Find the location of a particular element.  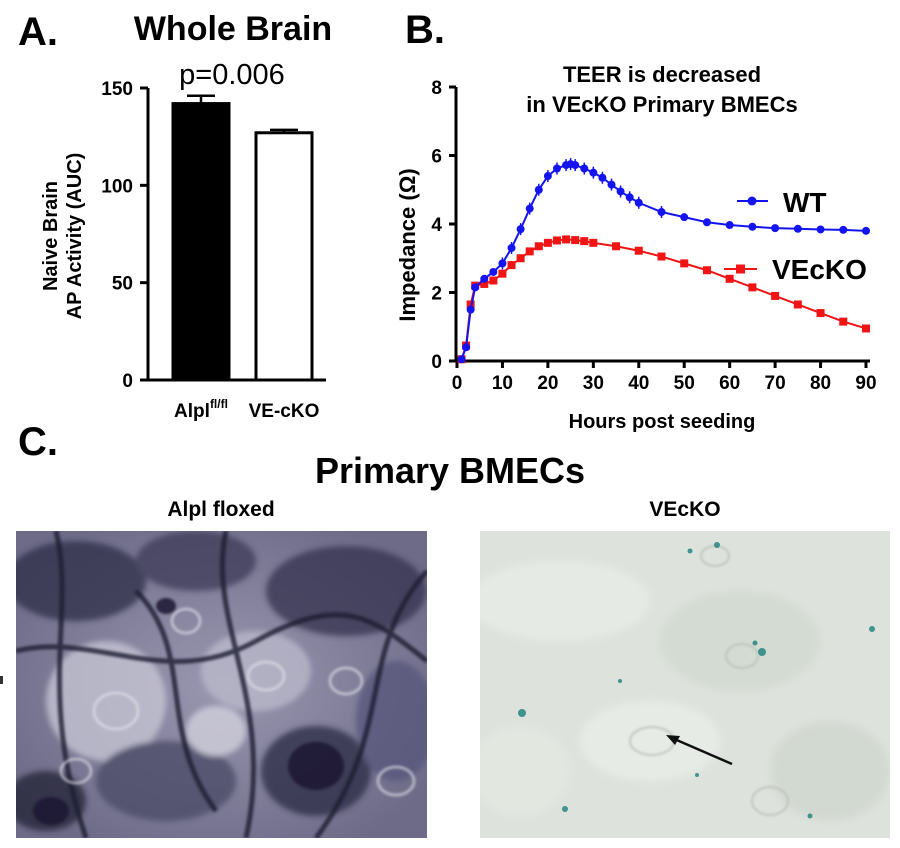

panel-b-letter: B. is located at coordinates (425, 30).